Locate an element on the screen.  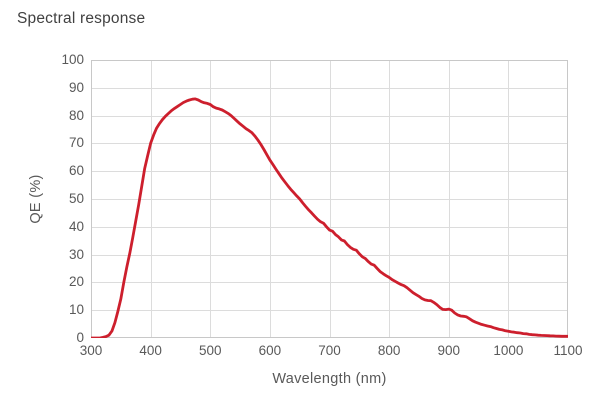
y-tick-label: 80 is located at coordinates (76, 115).